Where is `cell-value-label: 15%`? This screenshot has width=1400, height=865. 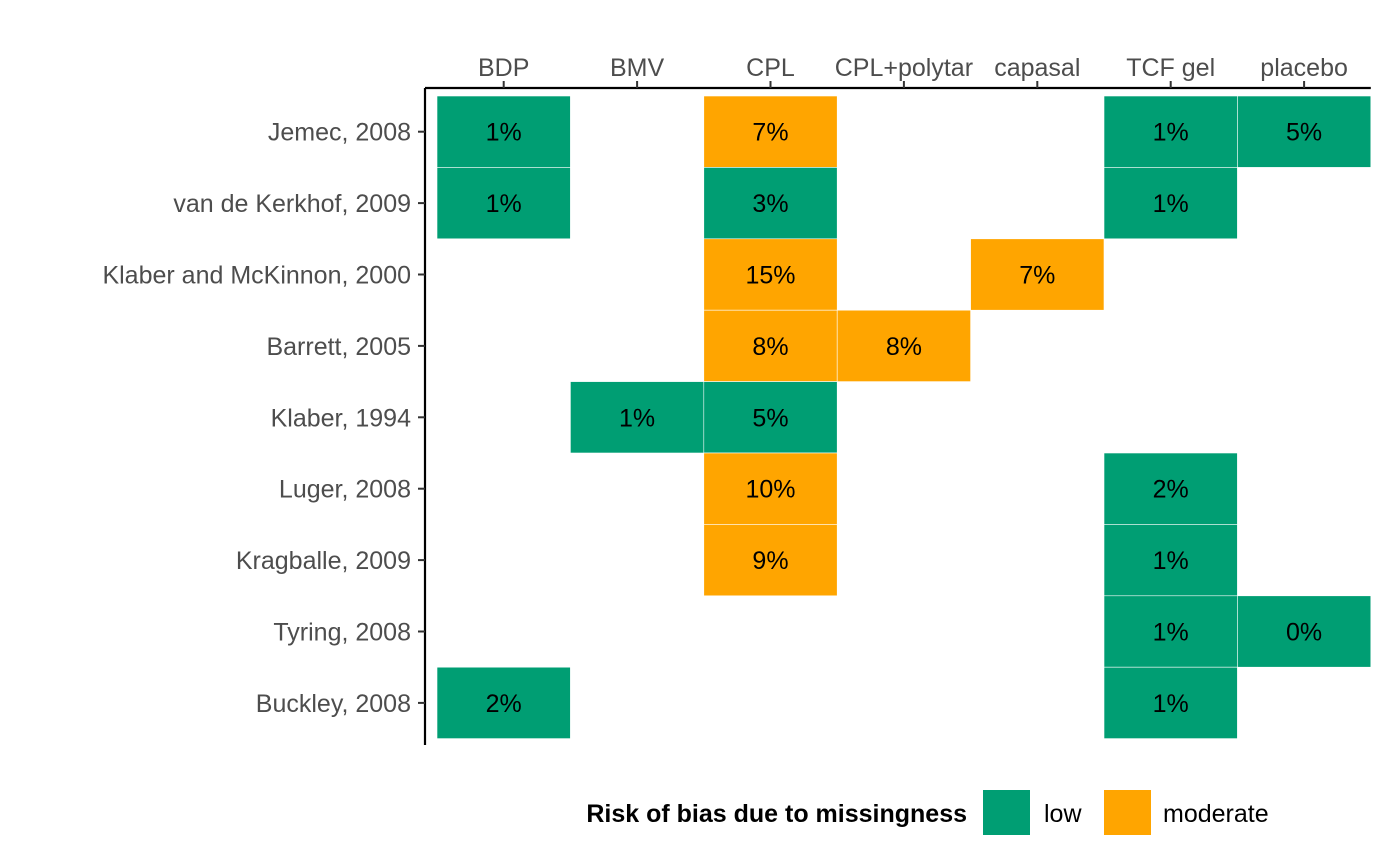
cell-value-label: 15% is located at coordinates (770, 276).